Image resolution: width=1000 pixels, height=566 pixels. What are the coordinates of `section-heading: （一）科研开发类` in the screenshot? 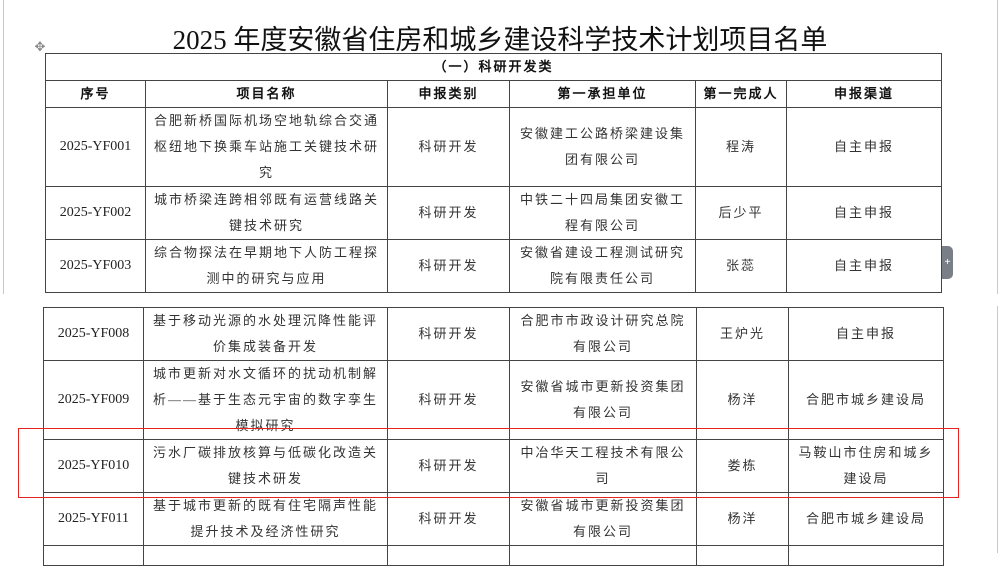 It's located at (493, 67).